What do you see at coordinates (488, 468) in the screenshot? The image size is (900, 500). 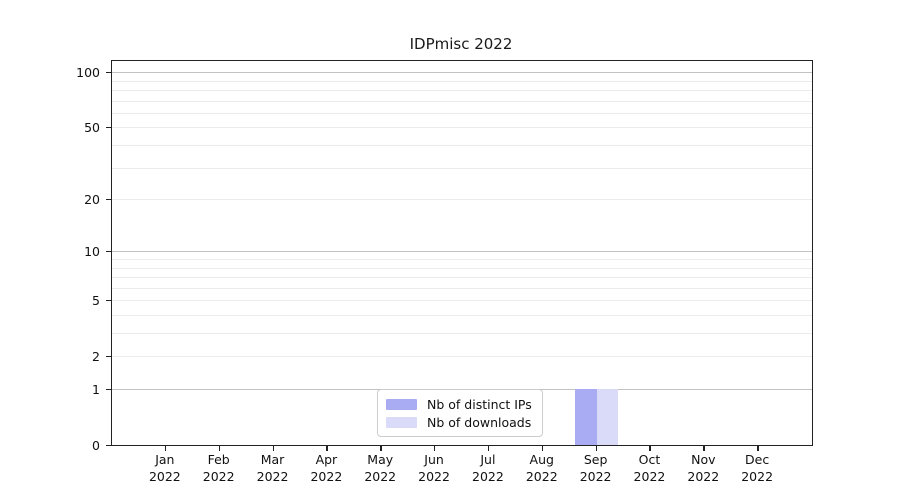 I see `x-tick-label: Jul 2022` at bounding box center [488, 468].